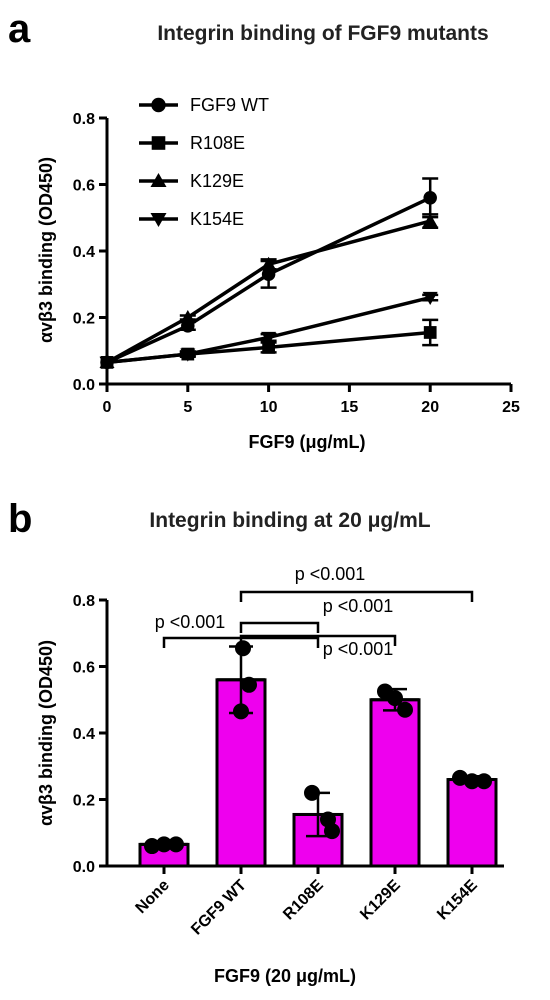  What do you see at coordinates (322, 33) in the screenshot?
I see `chart-a-title: Integrin binding of FGF9 mutants` at bounding box center [322, 33].